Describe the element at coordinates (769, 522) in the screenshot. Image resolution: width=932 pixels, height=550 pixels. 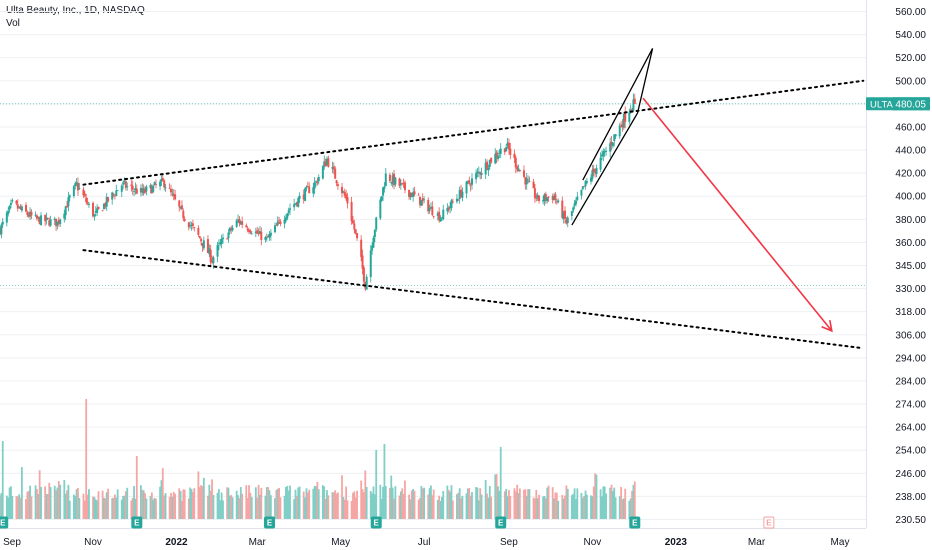
I see `earnings-marker` at that location.